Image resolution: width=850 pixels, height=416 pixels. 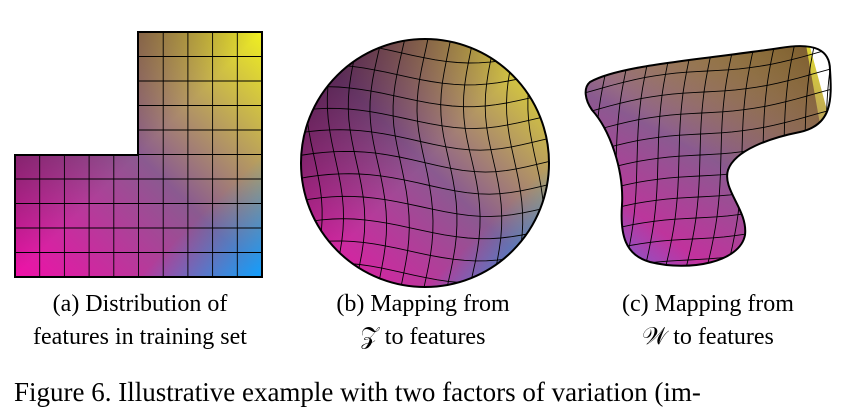 What do you see at coordinates (423, 304) in the screenshot?
I see `caption-b-line1: (b) Mapping from` at bounding box center [423, 304].